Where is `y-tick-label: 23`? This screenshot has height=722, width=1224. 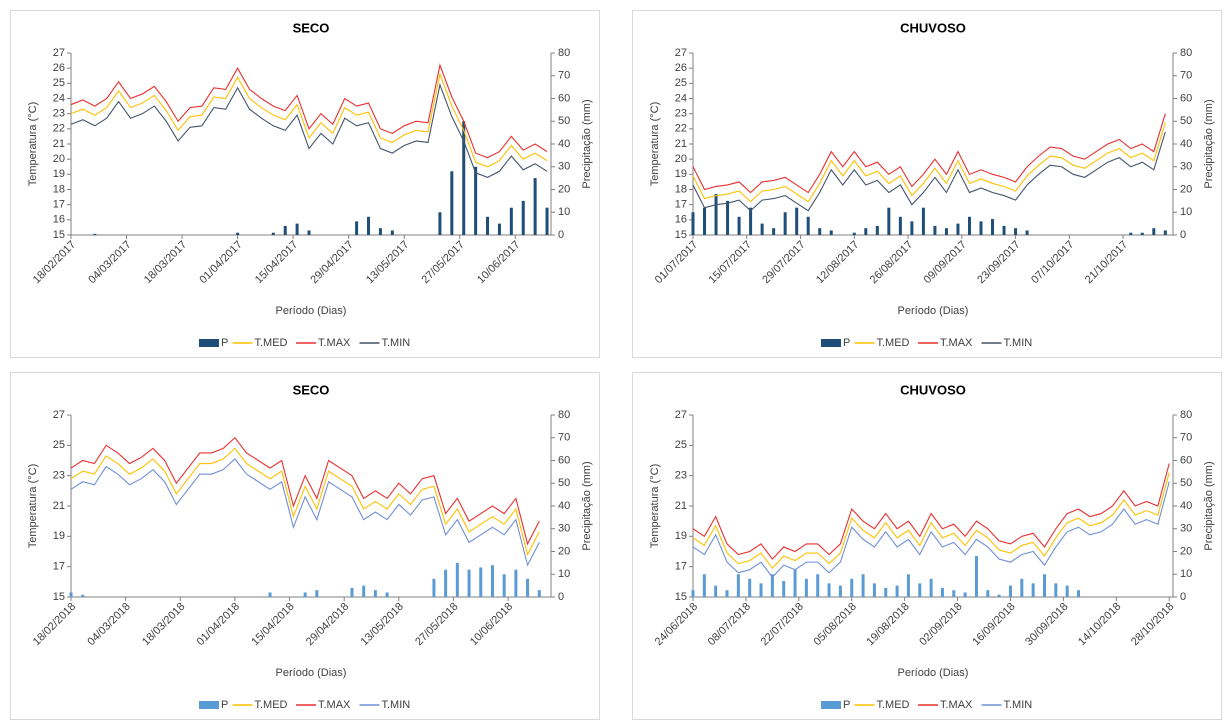 y-tick-label: 23 is located at coordinates (59, 114).